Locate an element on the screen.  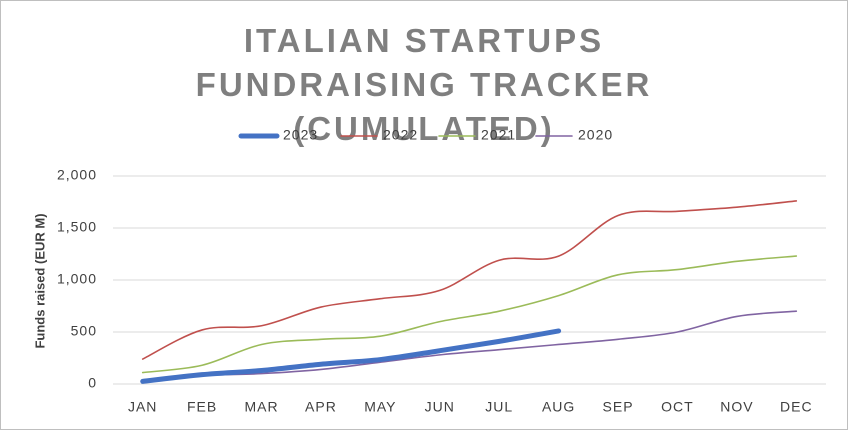
x-tick-label: JUL is located at coordinates (499, 407).